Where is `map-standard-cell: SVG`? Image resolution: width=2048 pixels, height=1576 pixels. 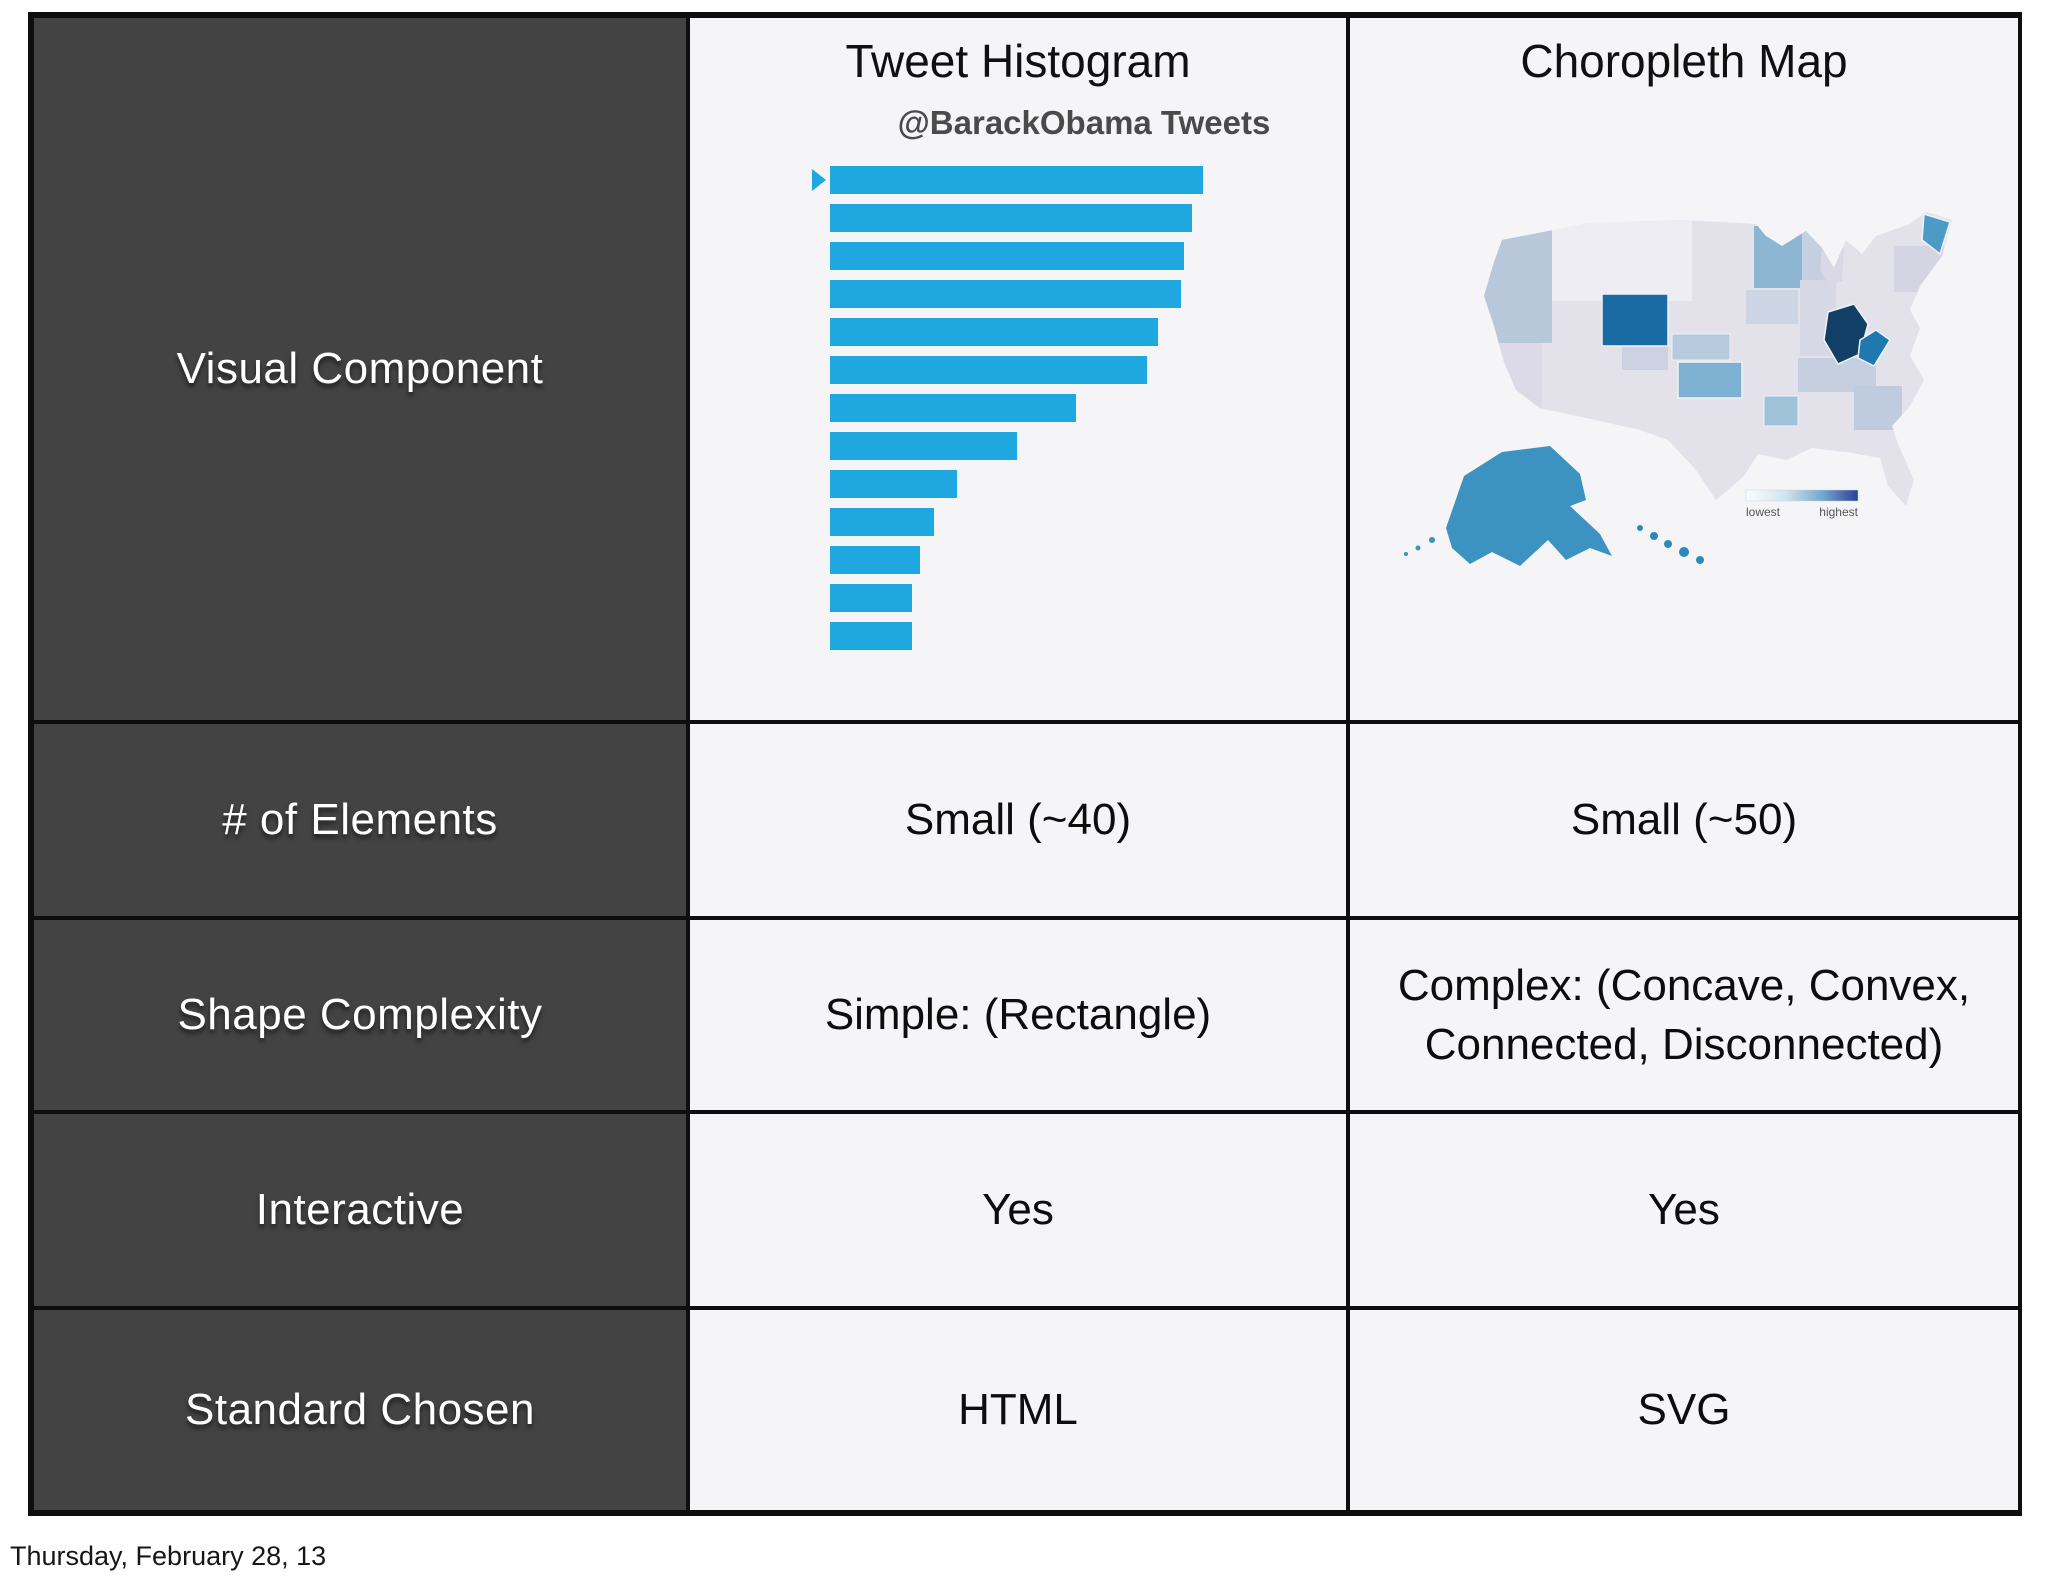
map-standard-cell: SVG is located at coordinates (1684, 1410).